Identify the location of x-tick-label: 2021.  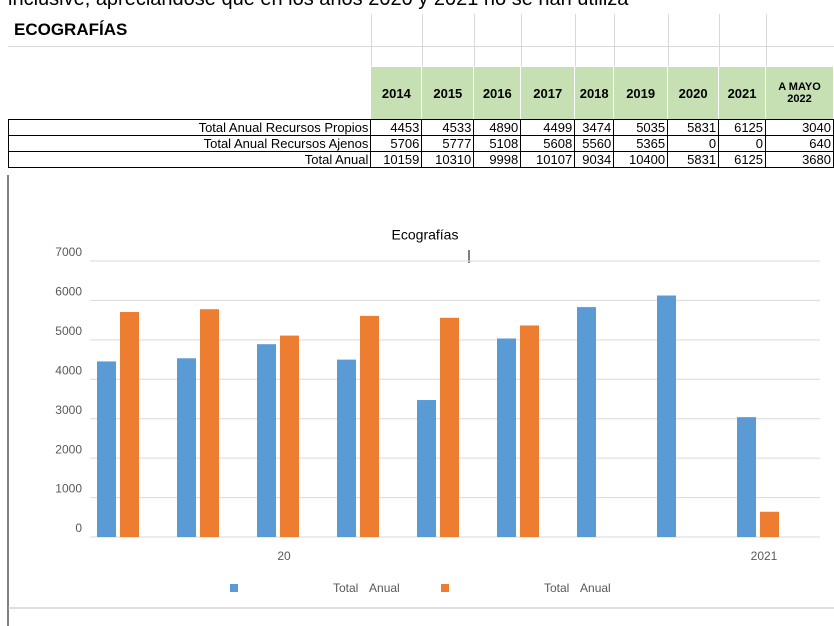
(764, 556).